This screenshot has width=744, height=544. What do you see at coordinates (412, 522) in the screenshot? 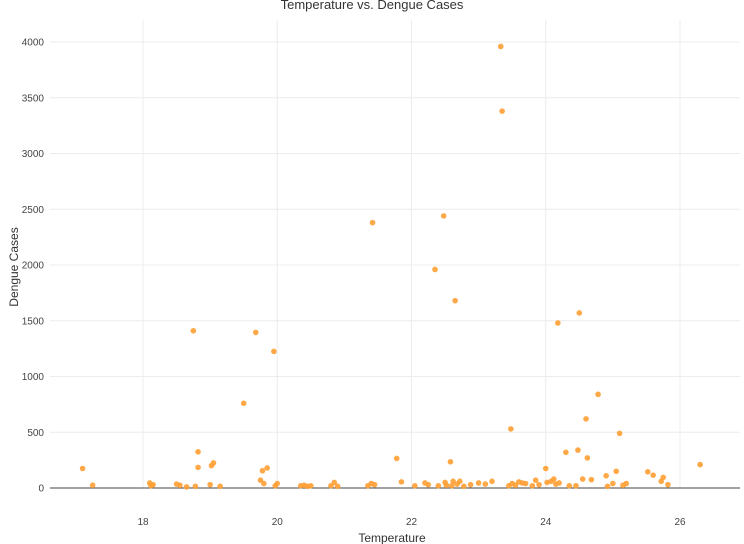
I see `x-tick-label: 22` at bounding box center [412, 522].